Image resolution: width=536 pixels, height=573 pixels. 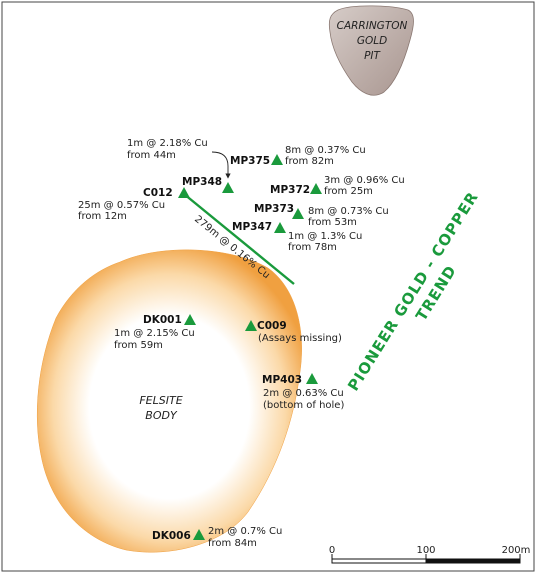 I want to click on hole-name: MP403, so click(x=282, y=380).